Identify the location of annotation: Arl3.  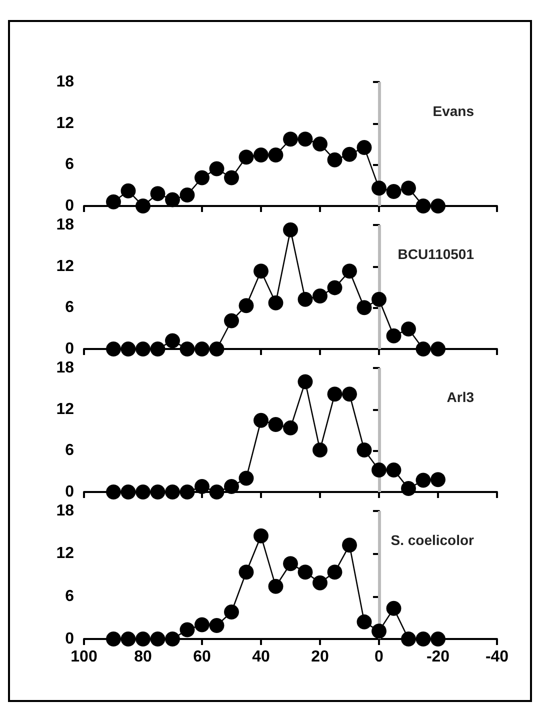
(460, 397).